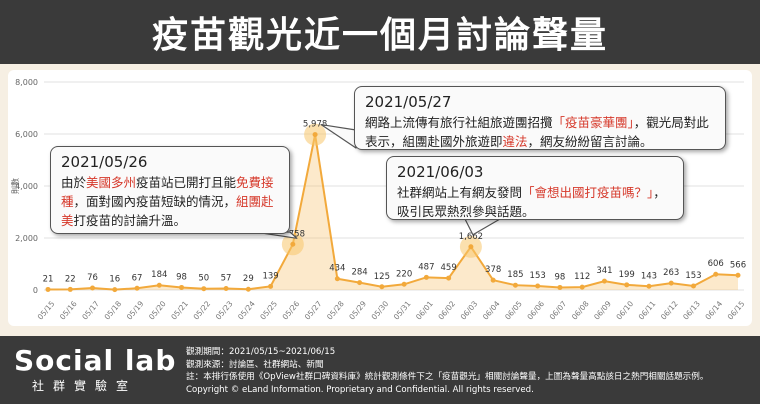  What do you see at coordinates (255, 364) in the screenshot?
I see `note-source: 觀測來源：討論區、社群網站、新聞` at bounding box center [255, 364].